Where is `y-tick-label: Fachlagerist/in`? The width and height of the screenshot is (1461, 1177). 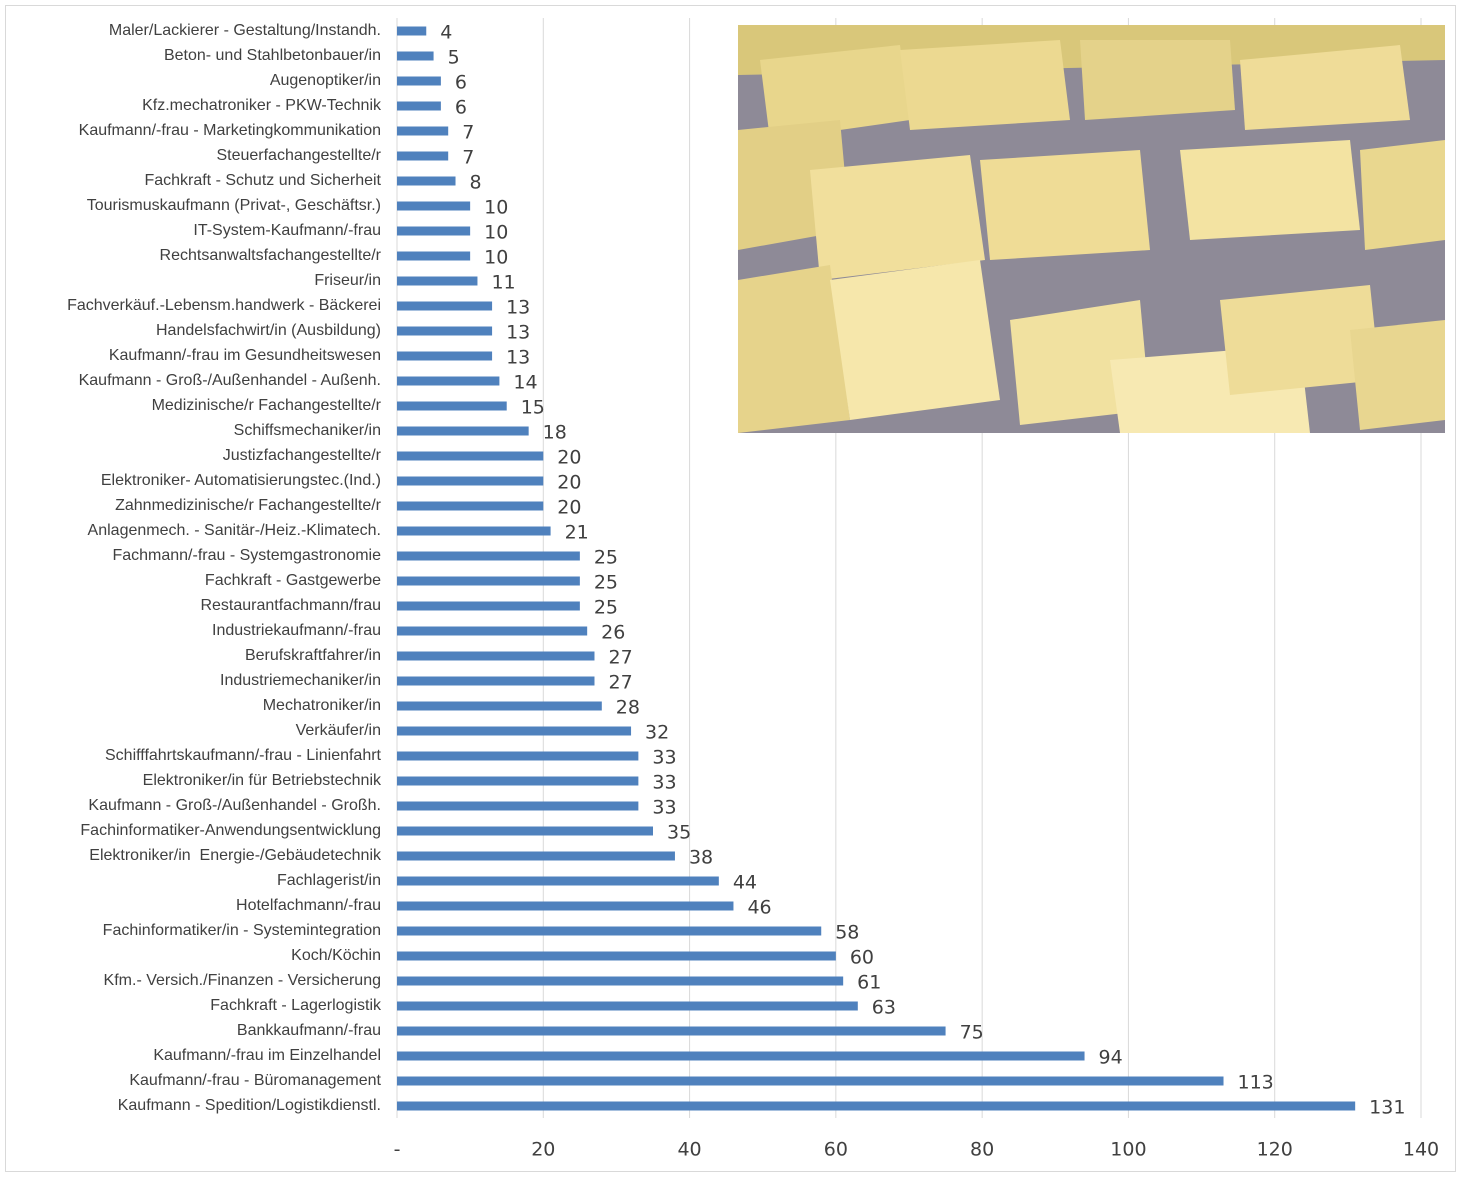
y-tick-label: Fachlagerist/in is located at coordinates (329, 880).